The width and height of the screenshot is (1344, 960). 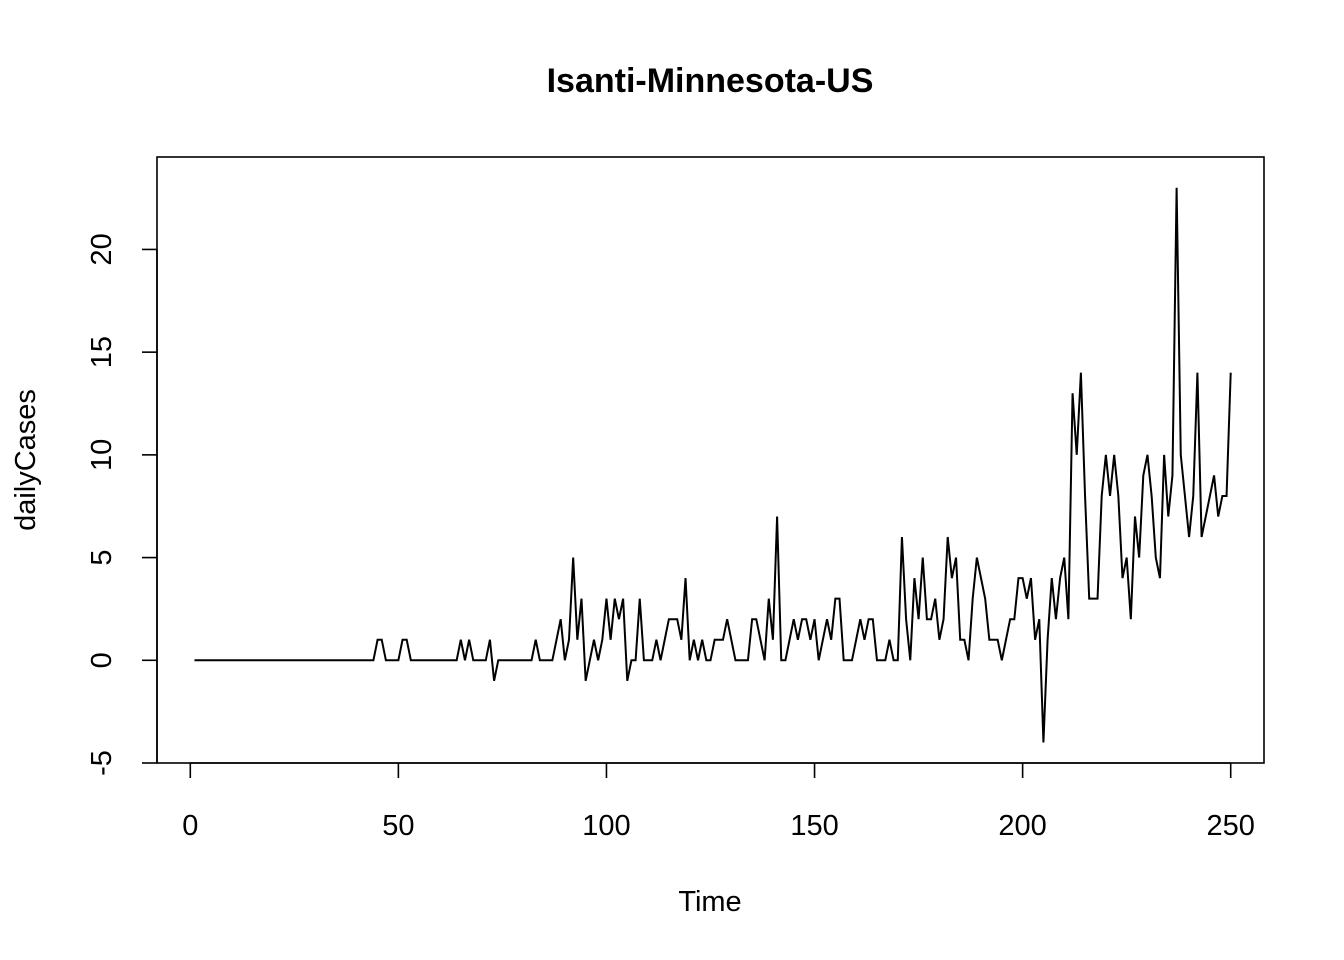 What do you see at coordinates (398, 826) in the screenshot?
I see `x-tick-label: 50` at bounding box center [398, 826].